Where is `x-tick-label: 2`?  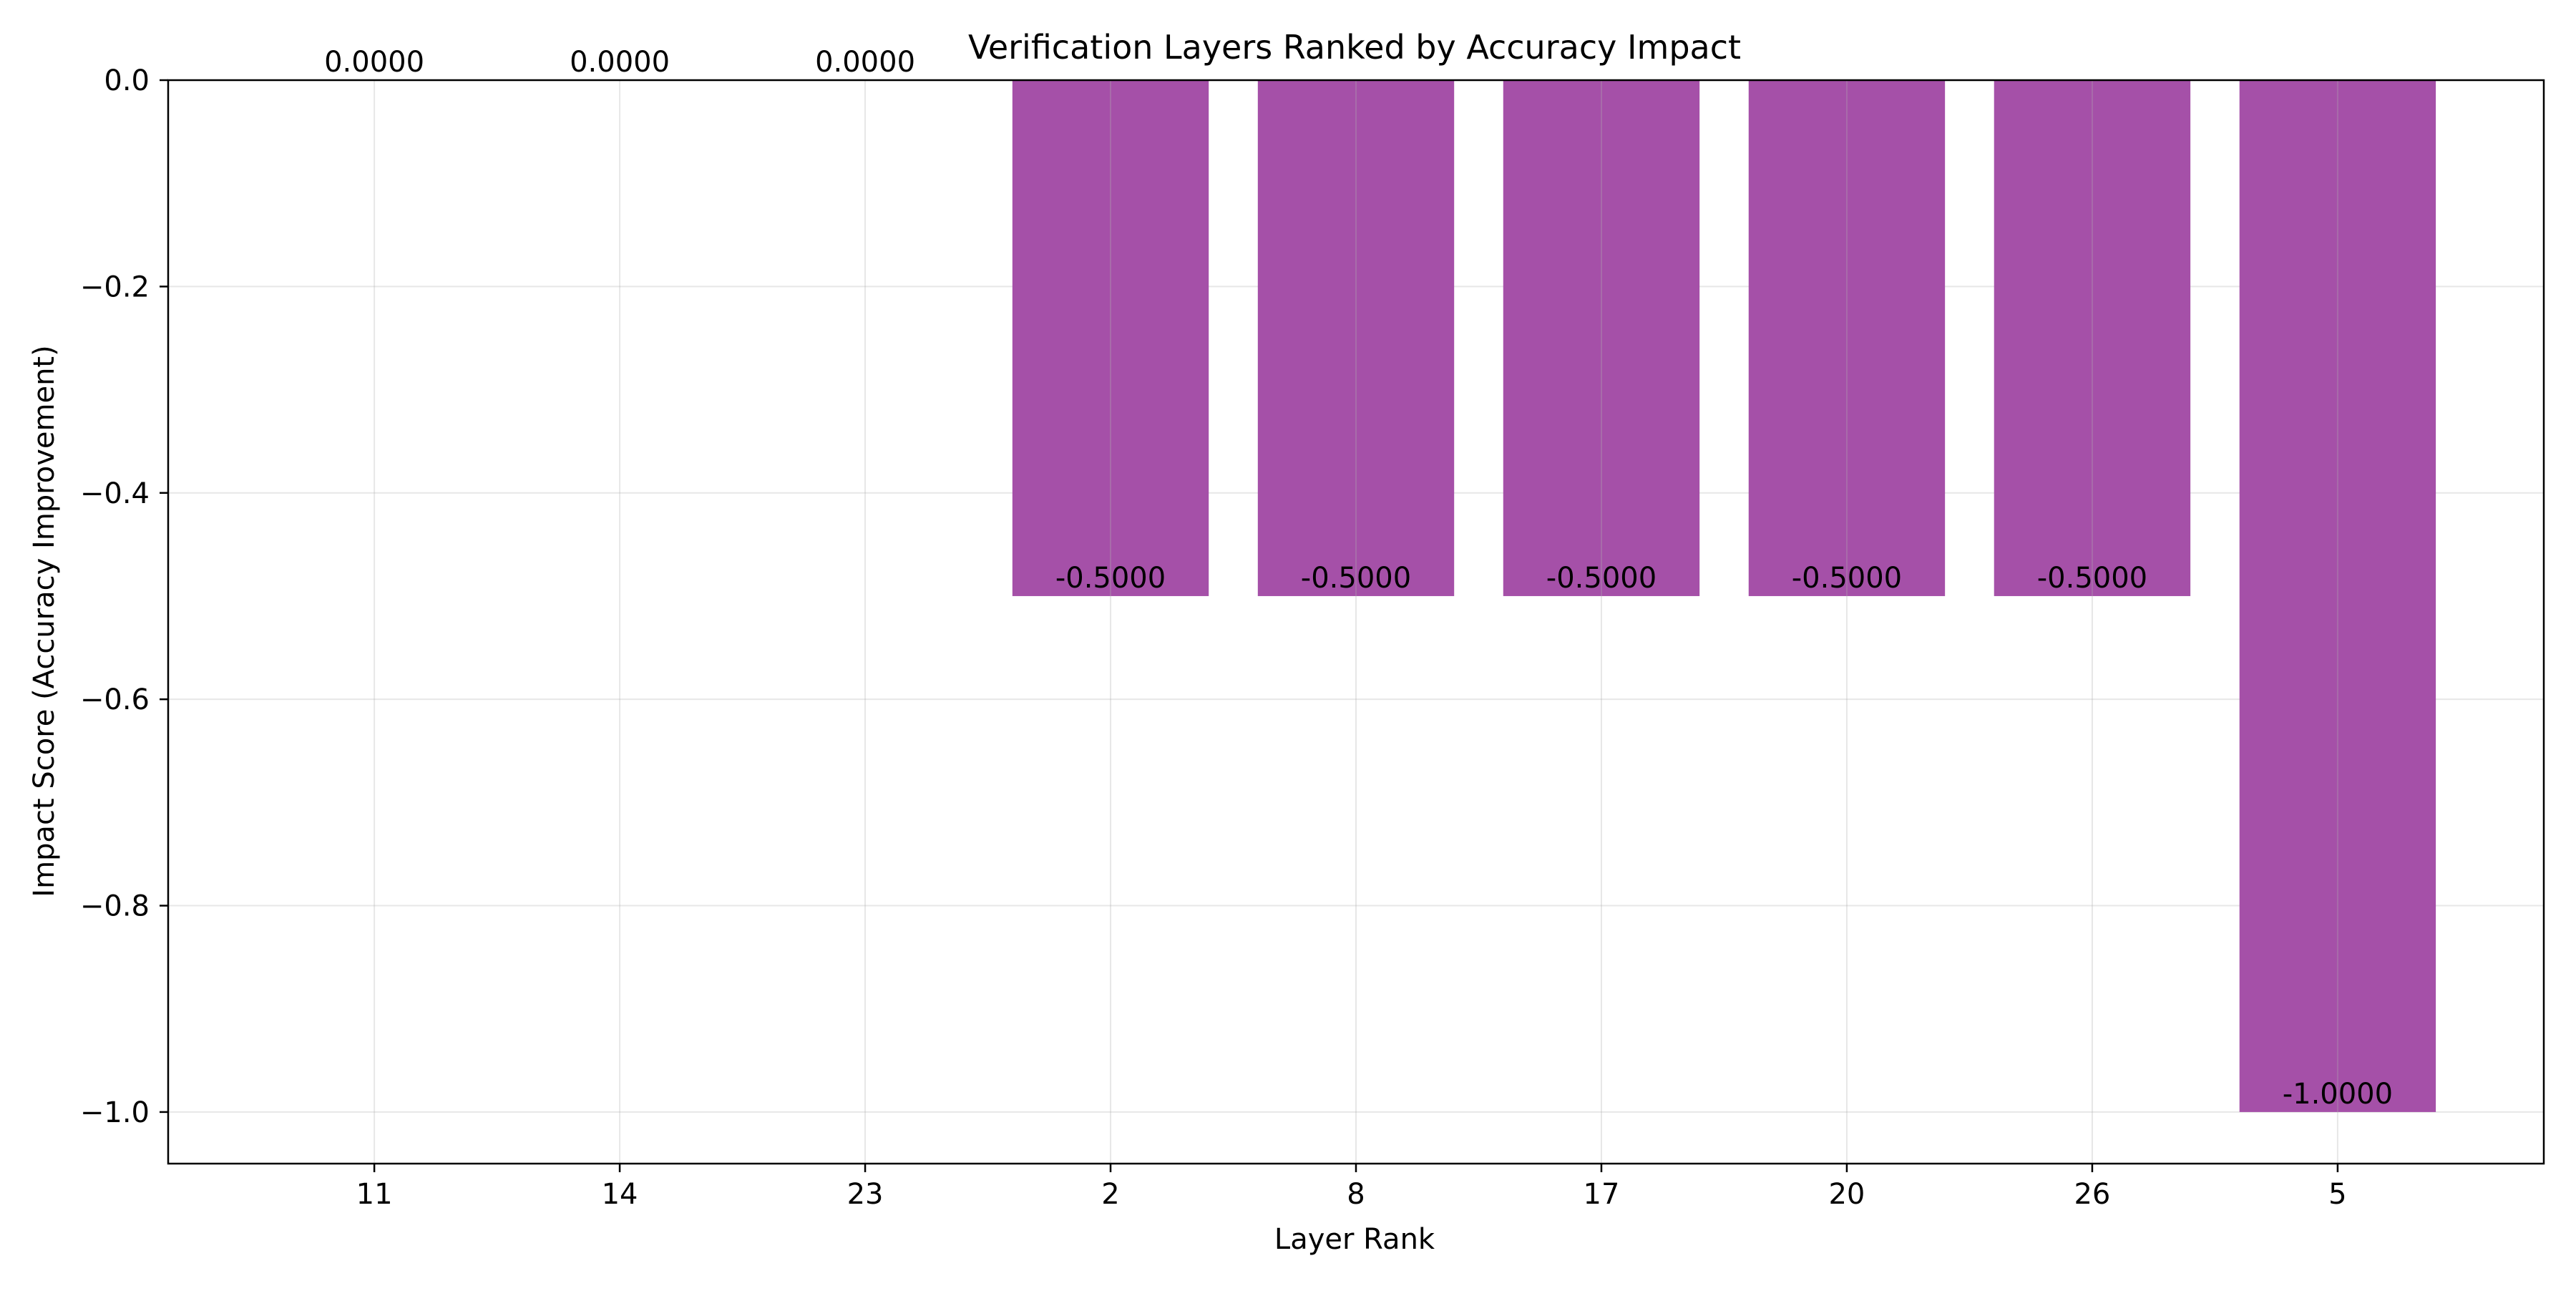 x-tick-label: 2 is located at coordinates (1110, 1194).